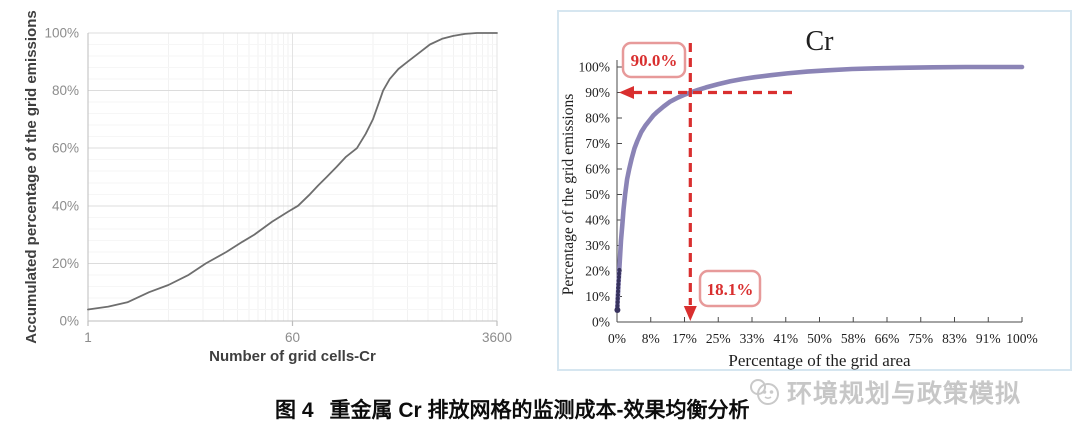  What do you see at coordinates (904, 394) in the screenshot?
I see `watermark-text: 环境规划与政策模拟` at bounding box center [904, 394].